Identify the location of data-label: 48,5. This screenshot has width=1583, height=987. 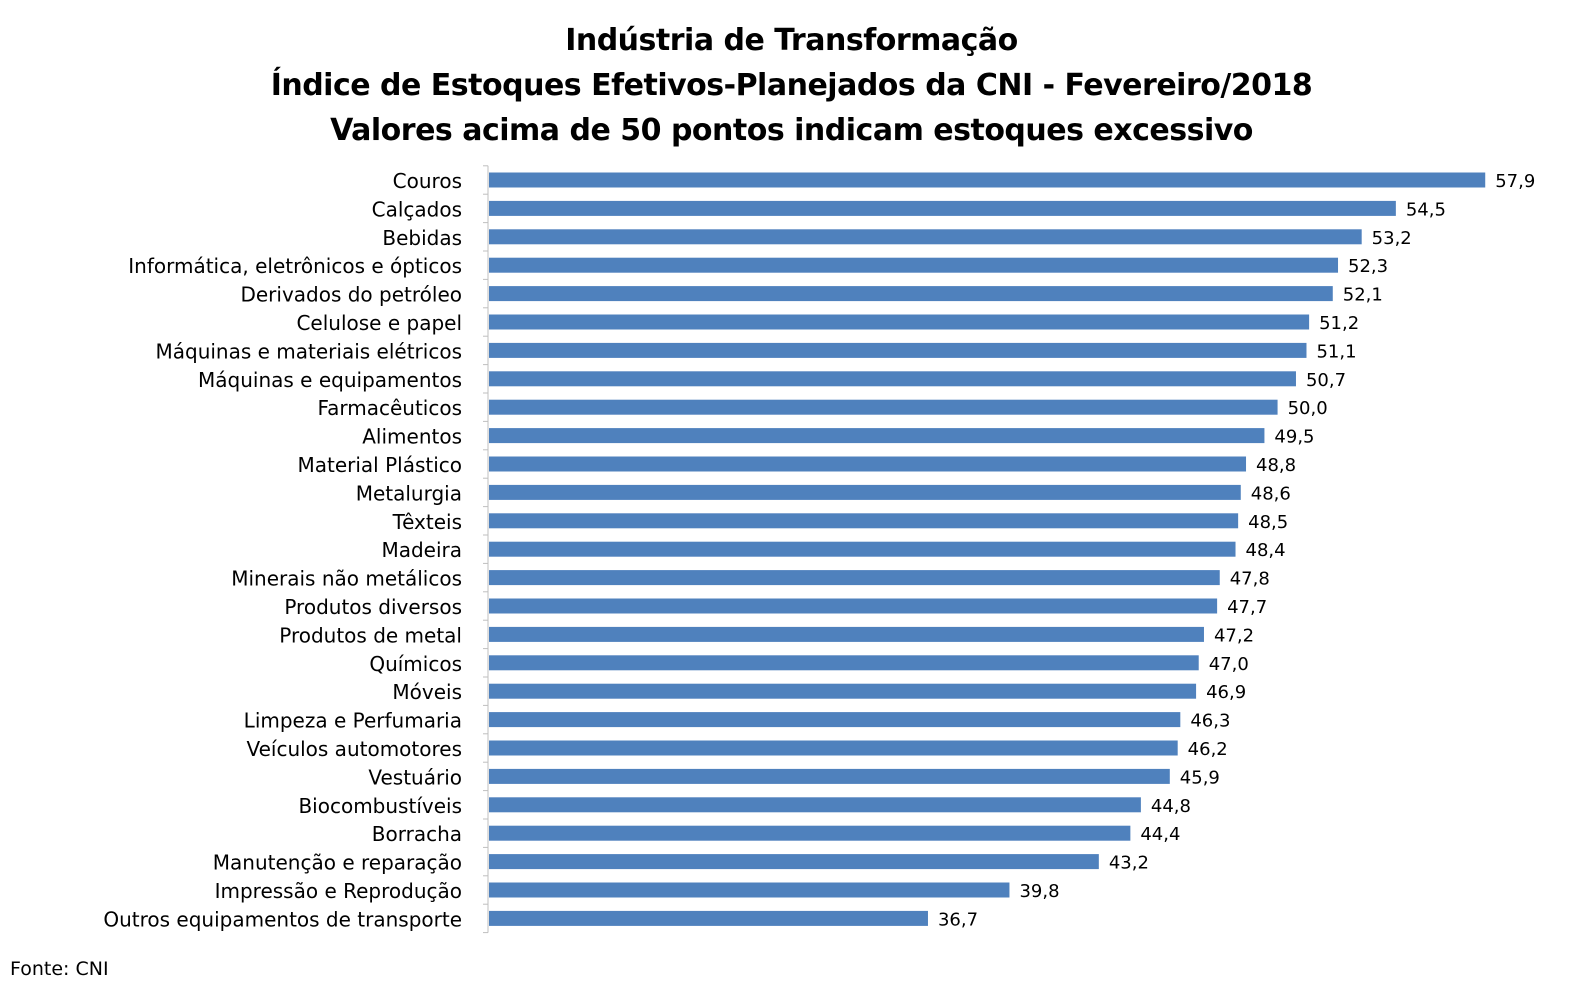
(1268, 522).